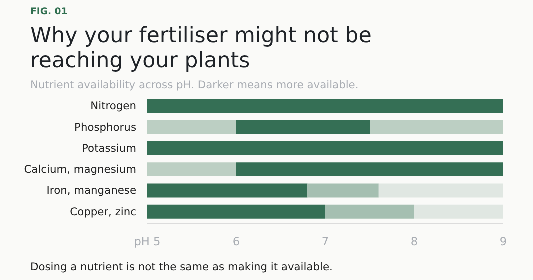  Describe the element at coordinates (91, 191) in the screenshot. I see `y-tick-label: Iron, manganese` at that location.